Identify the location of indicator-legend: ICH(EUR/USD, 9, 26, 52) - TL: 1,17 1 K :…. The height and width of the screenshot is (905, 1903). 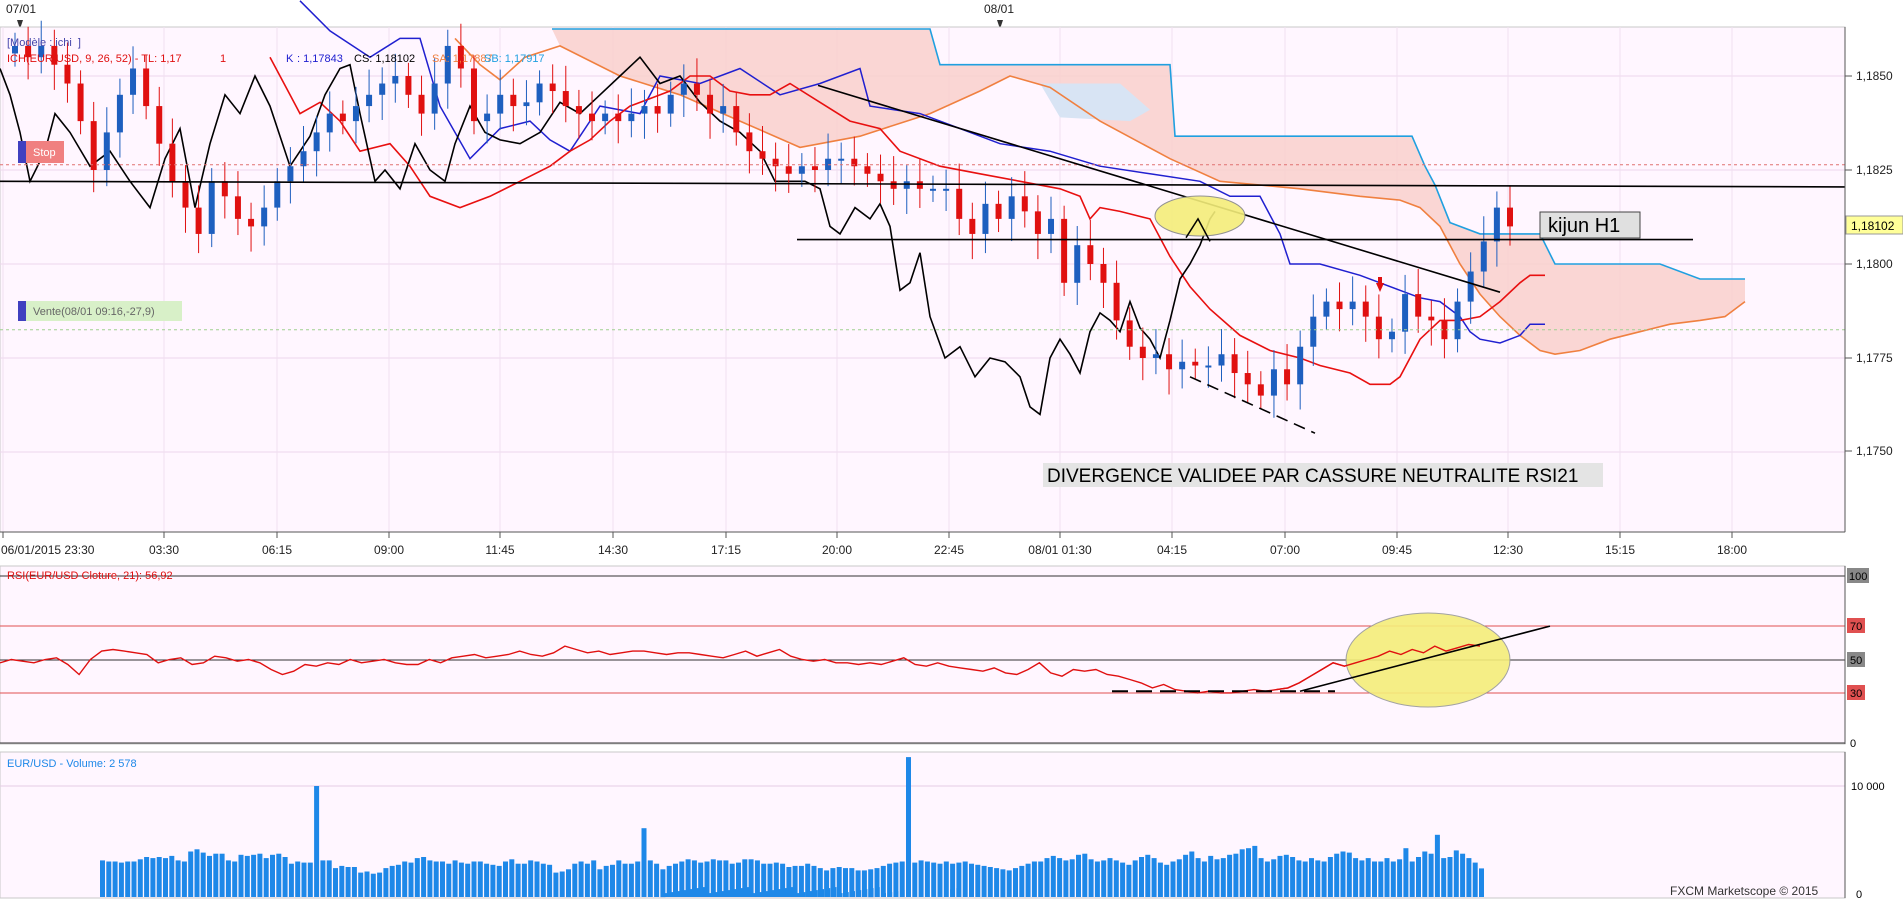
(276, 59).